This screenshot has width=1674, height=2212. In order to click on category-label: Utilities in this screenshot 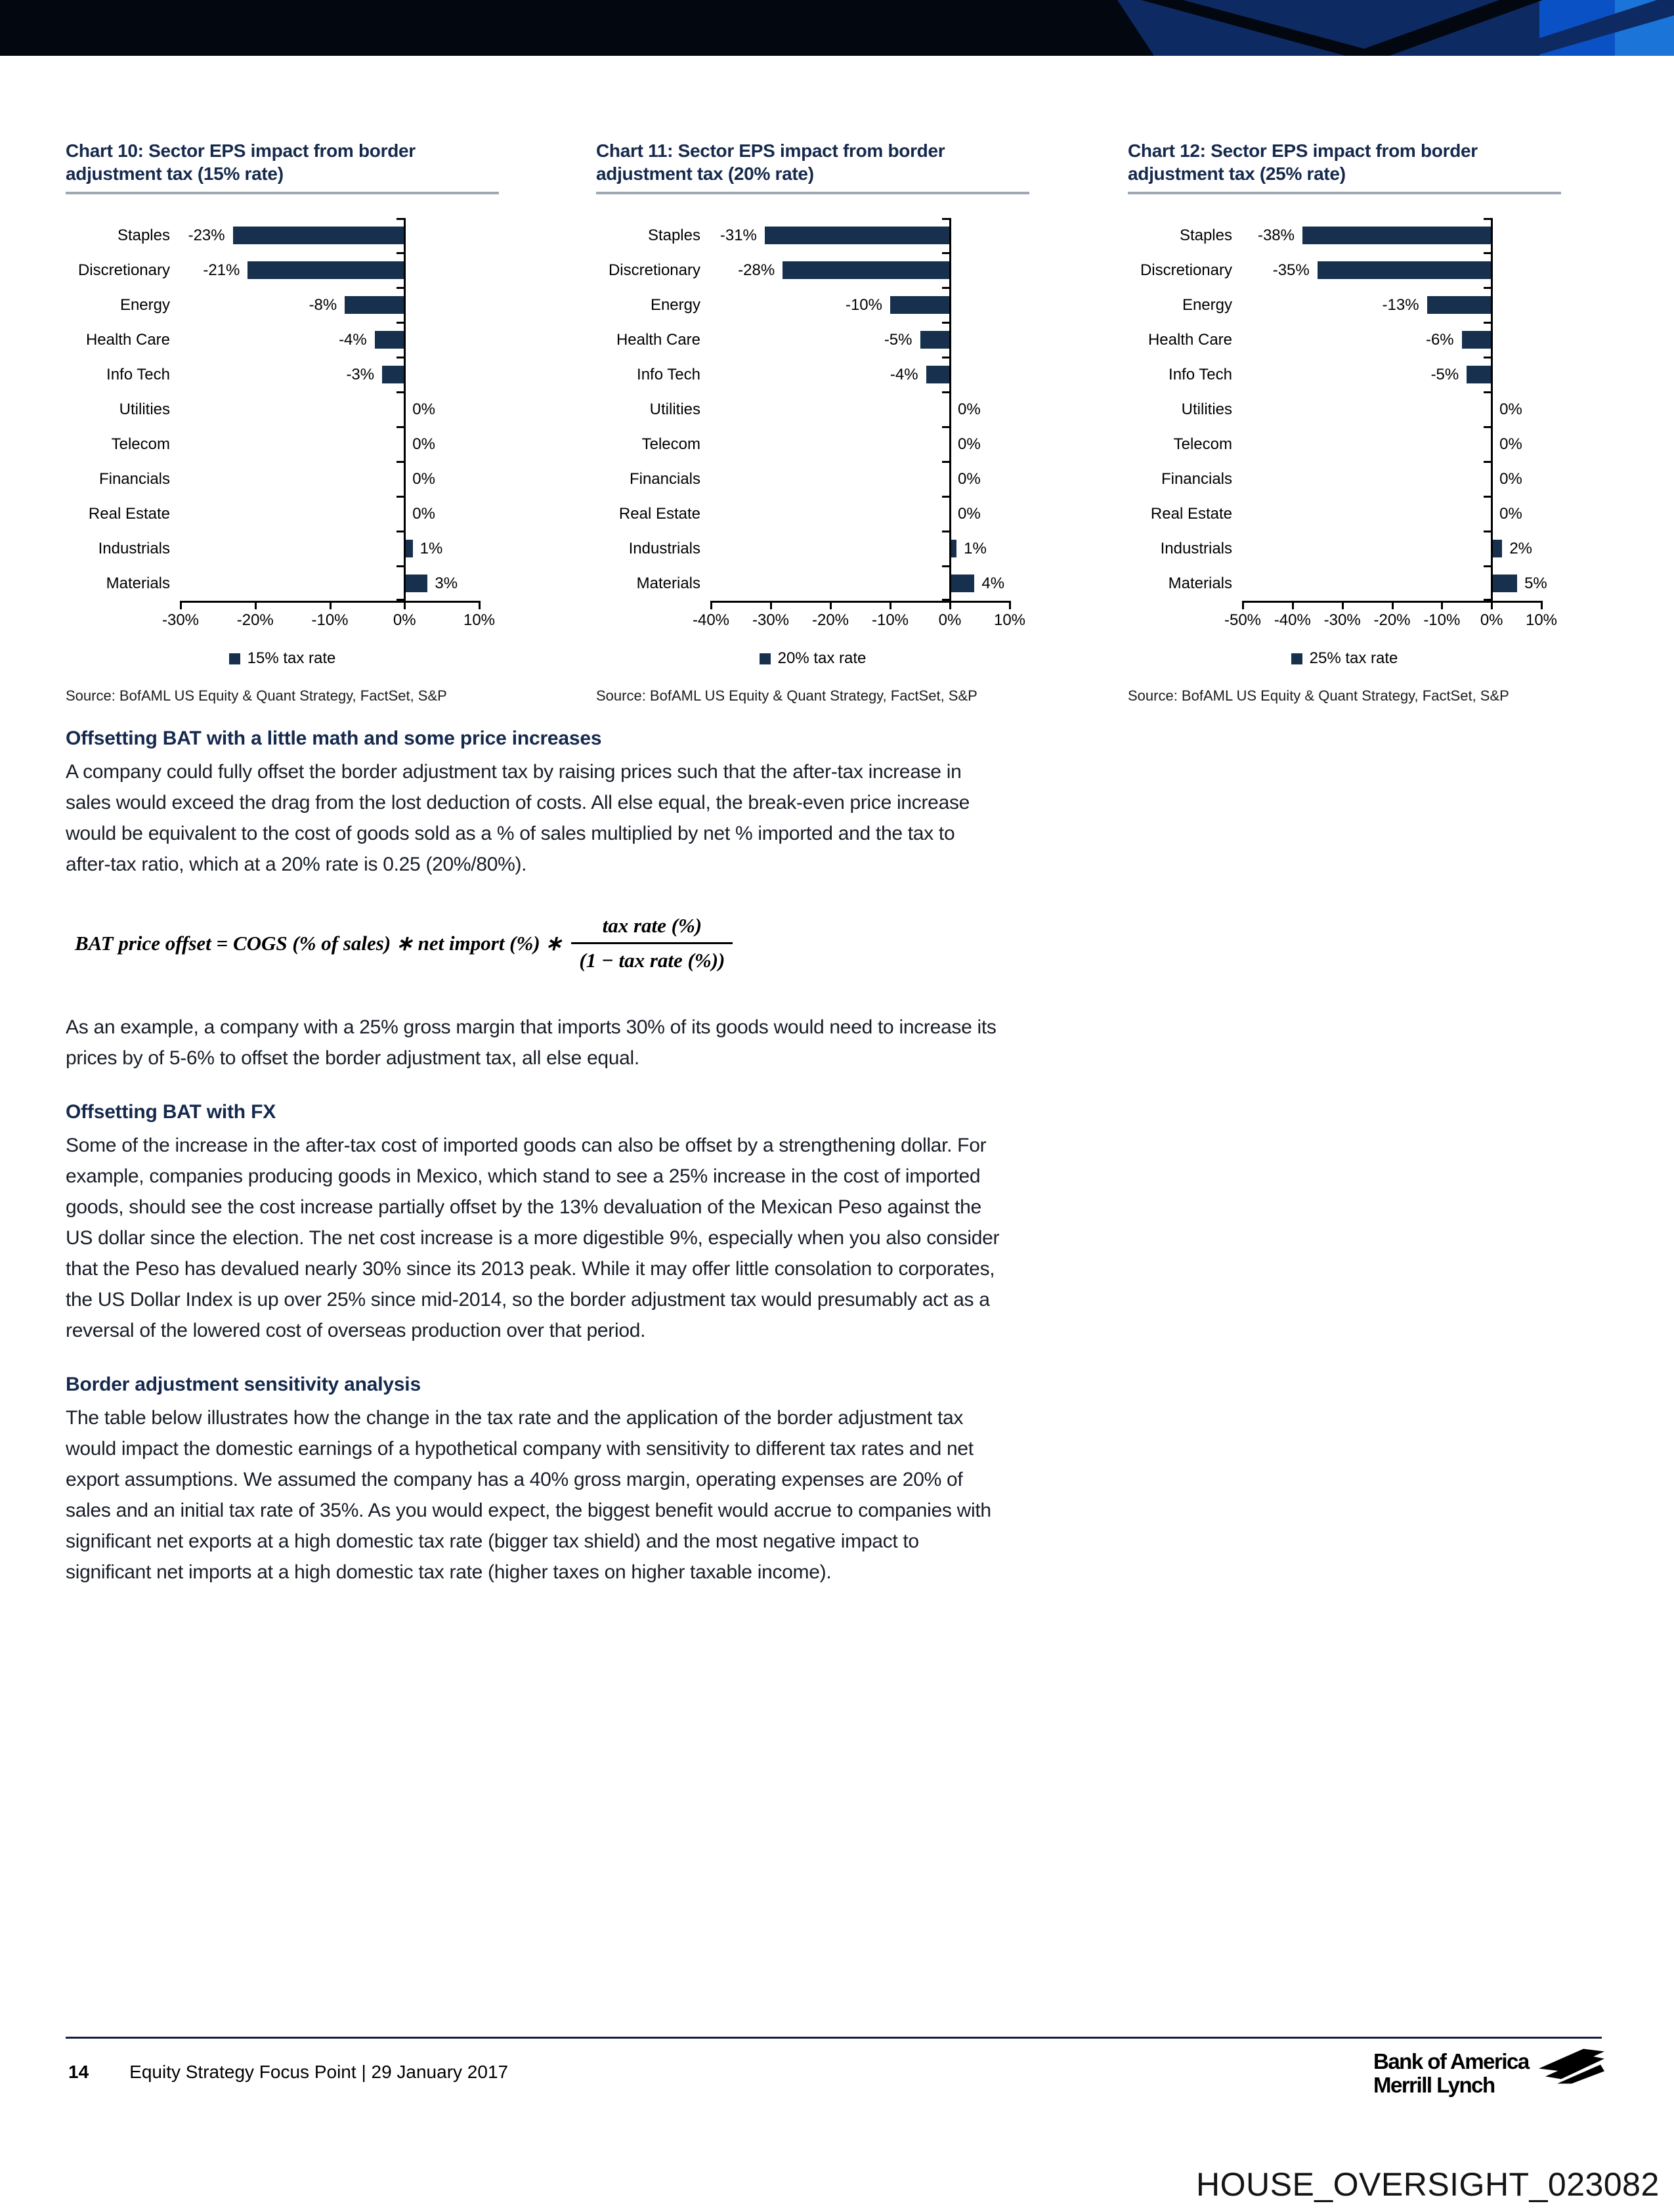, I will do `click(674, 409)`.